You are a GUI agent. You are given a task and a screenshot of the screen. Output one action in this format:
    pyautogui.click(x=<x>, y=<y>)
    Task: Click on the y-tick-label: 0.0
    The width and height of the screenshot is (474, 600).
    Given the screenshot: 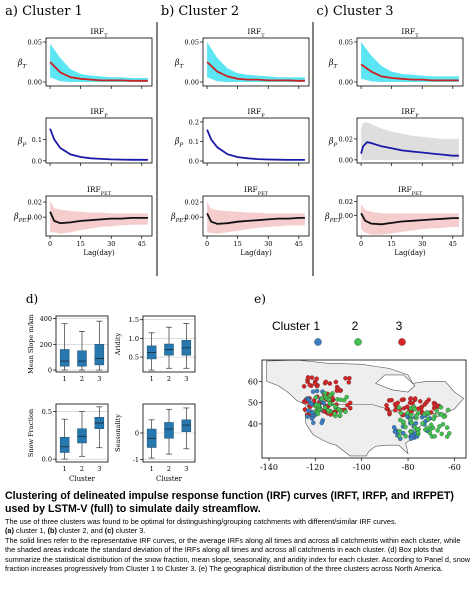 What is the action you would take?
    pyautogui.click(x=37, y=161)
    